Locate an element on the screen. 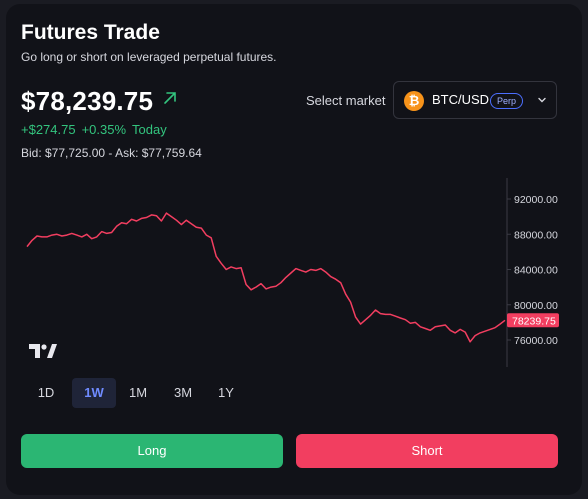  market-select: ₿ BTC/USD Perp is located at coordinates (475, 100).